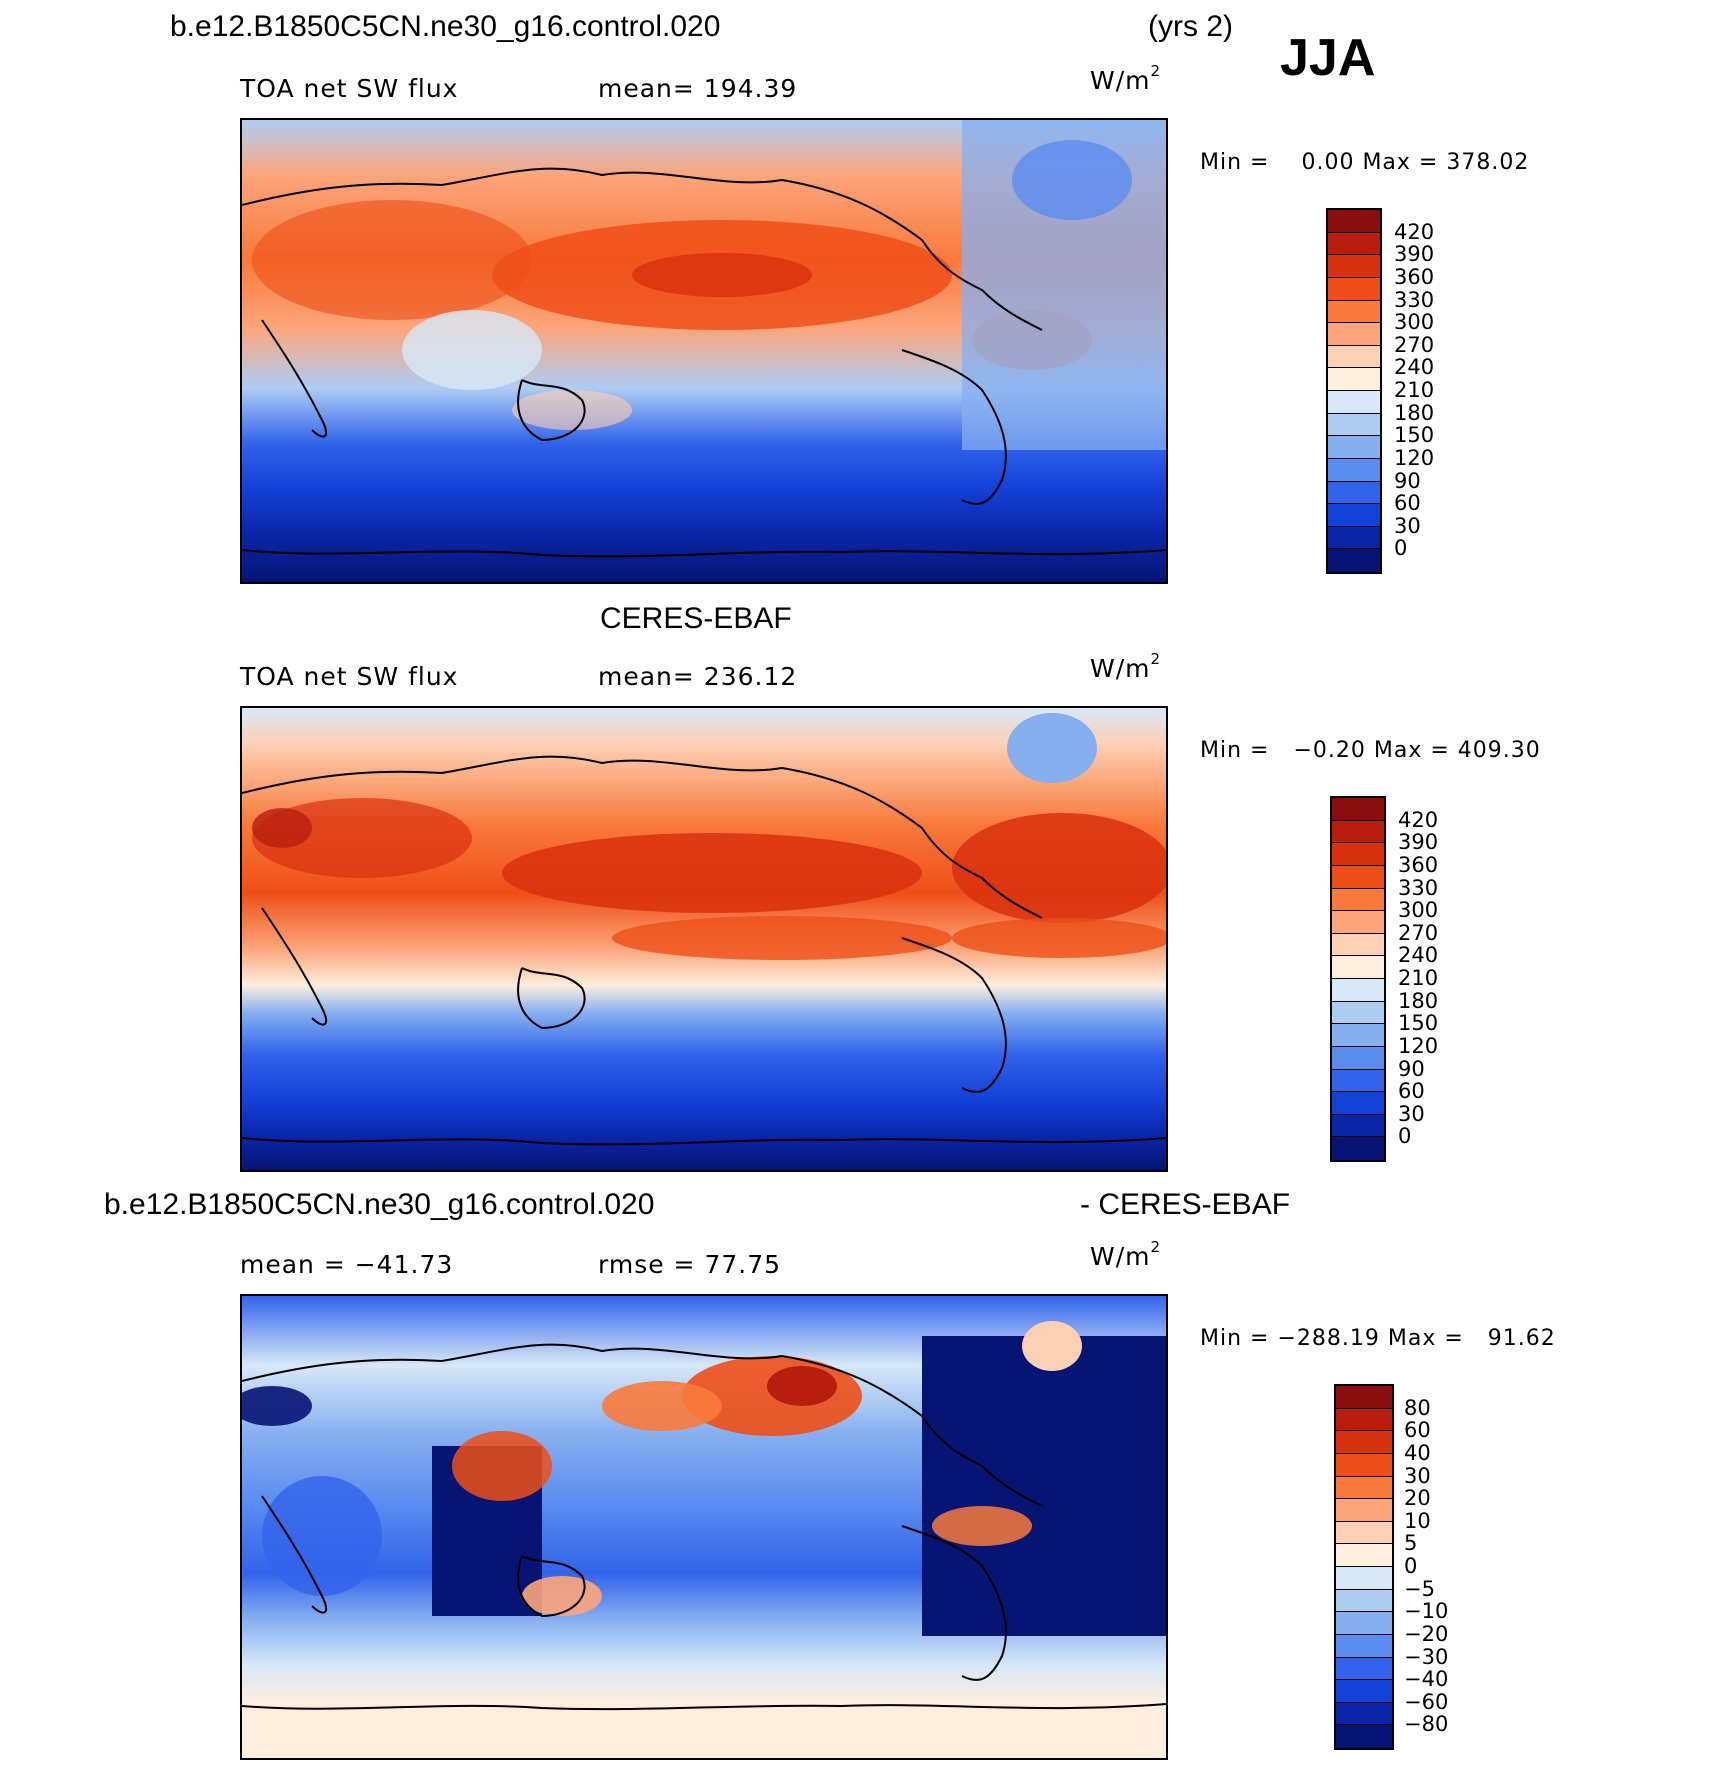 The image size is (1710, 1791). What do you see at coordinates (698, 676) in the screenshot?
I see `panel2-mean: mean= 236.12` at bounding box center [698, 676].